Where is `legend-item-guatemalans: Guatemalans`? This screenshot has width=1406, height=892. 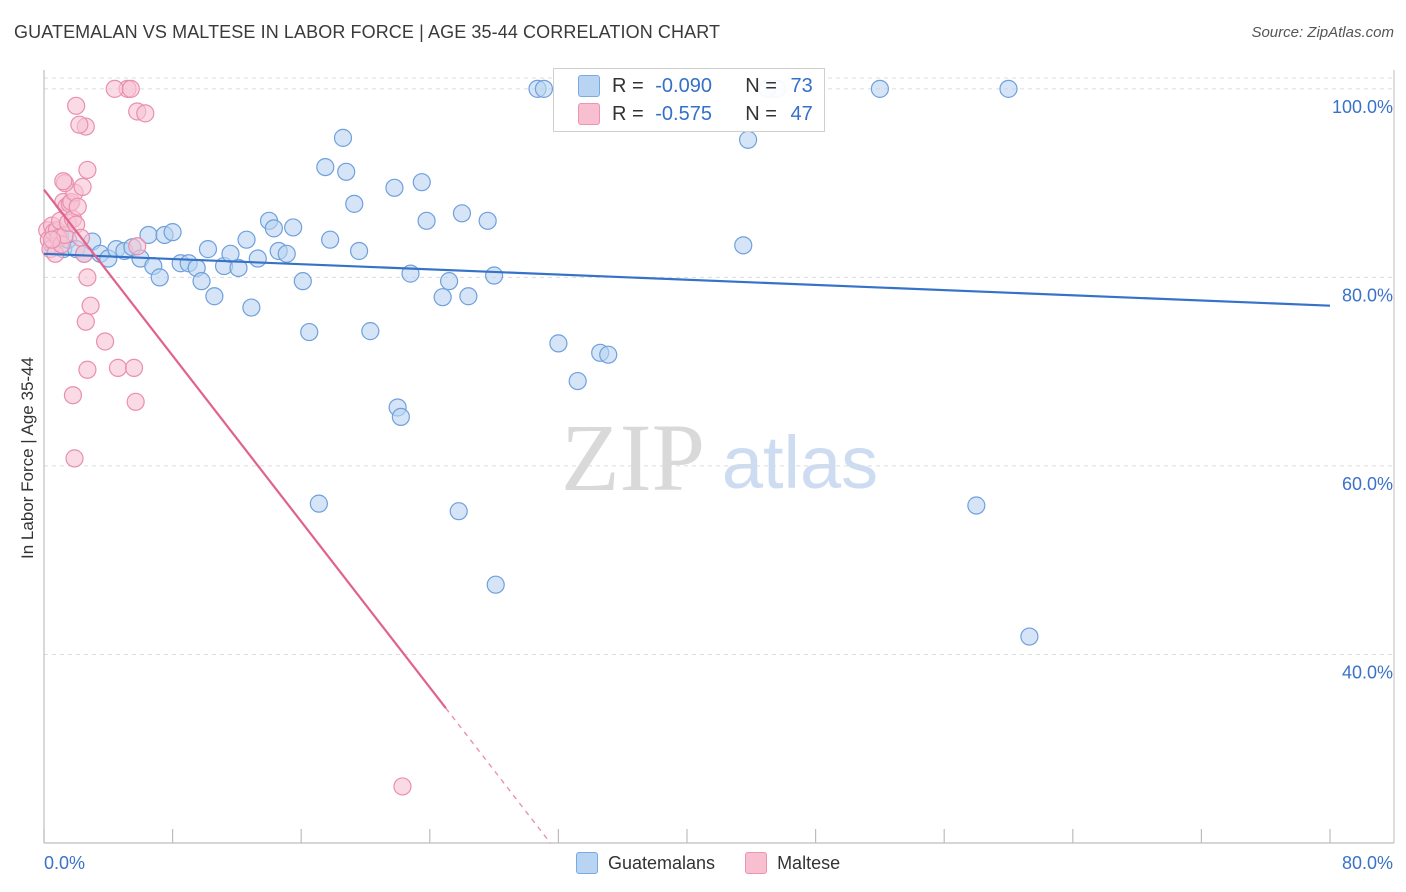
legend-item-guatemalans: Guatemalans is located at coordinates (645, 863).